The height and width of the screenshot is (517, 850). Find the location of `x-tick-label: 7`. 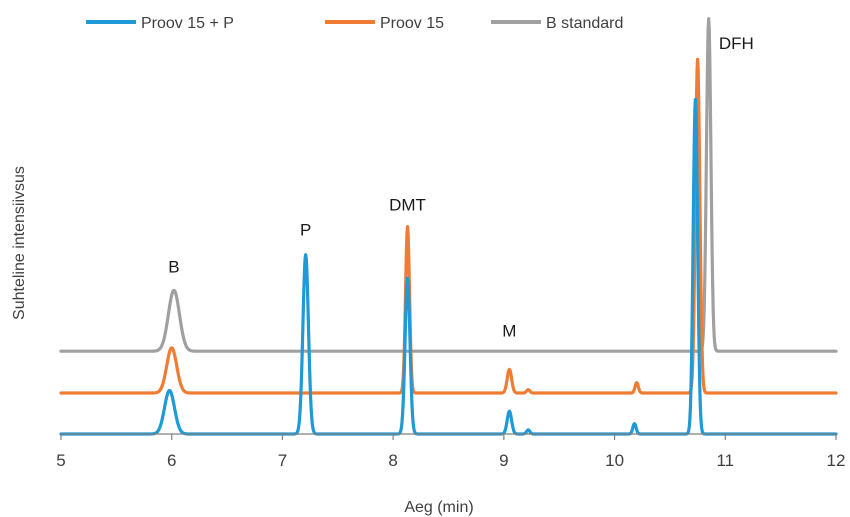

x-tick-label: 7 is located at coordinates (282, 460).